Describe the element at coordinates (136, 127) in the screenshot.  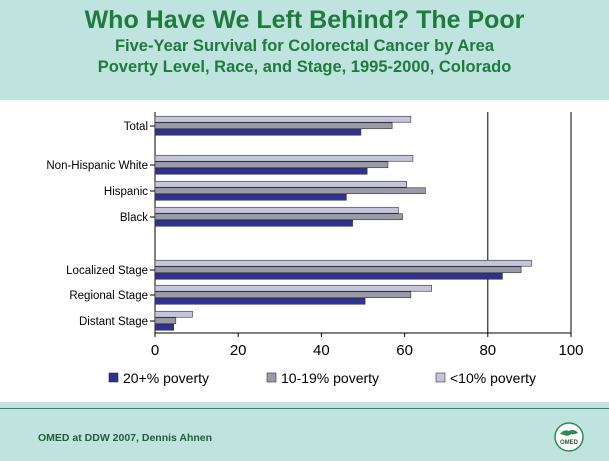
I see `category-label: Total` at that location.